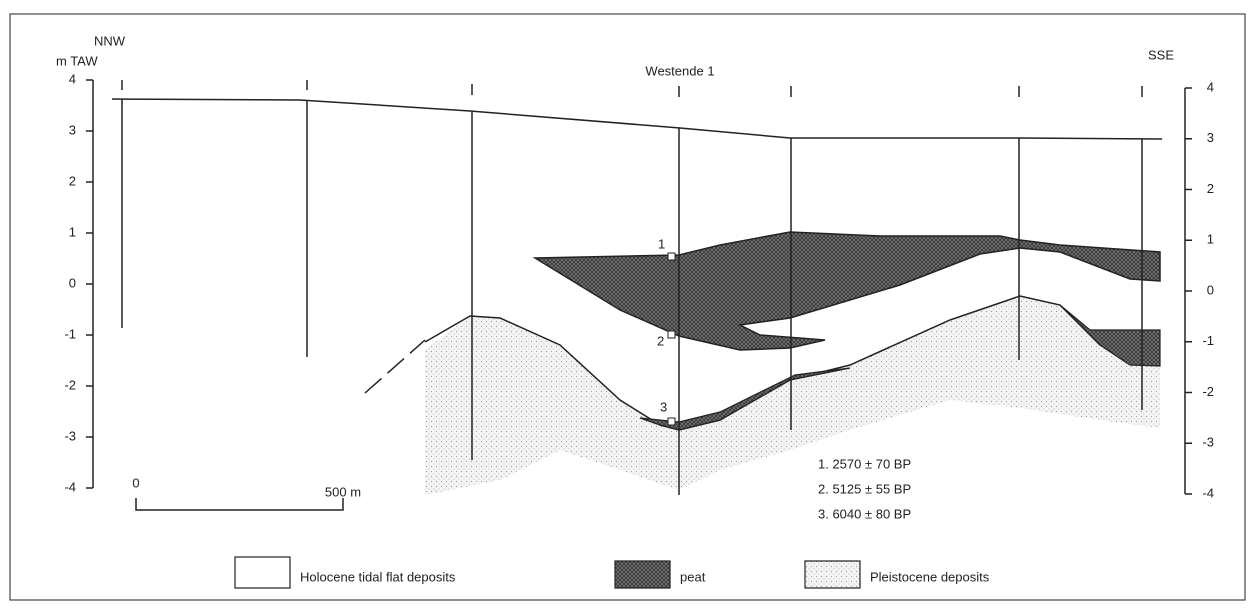 The image size is (1256, 614). I want to click on direction-right: SSE, so click(1161, 54).